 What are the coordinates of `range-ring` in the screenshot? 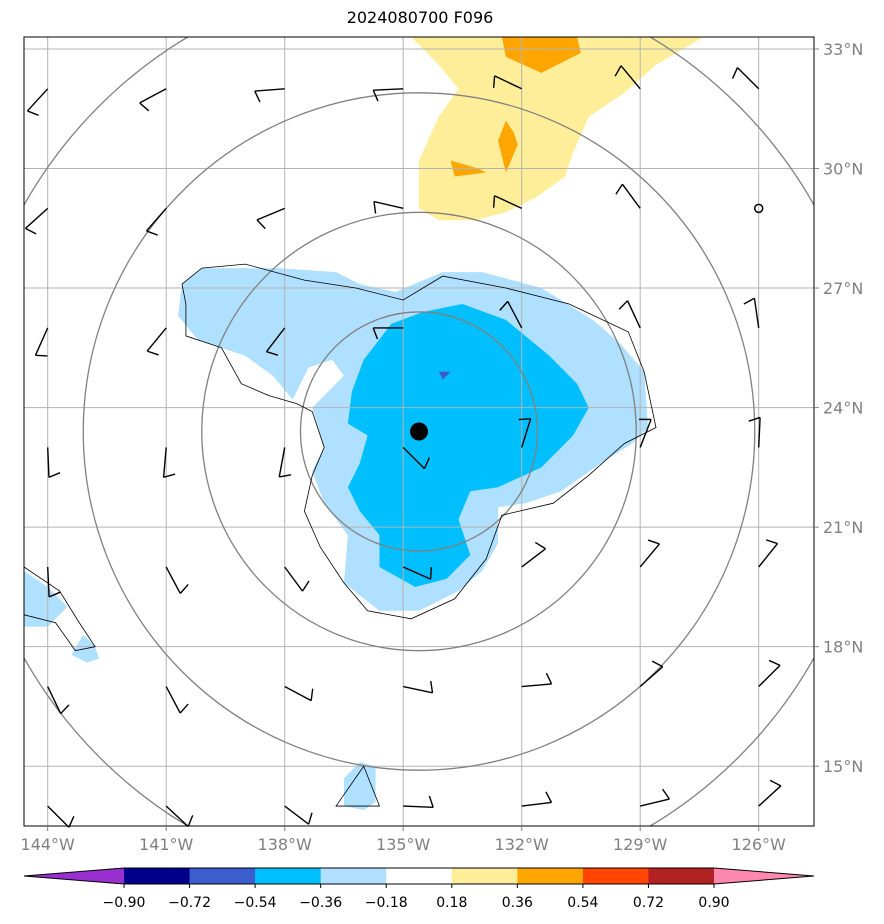 It's located at (419, 431).